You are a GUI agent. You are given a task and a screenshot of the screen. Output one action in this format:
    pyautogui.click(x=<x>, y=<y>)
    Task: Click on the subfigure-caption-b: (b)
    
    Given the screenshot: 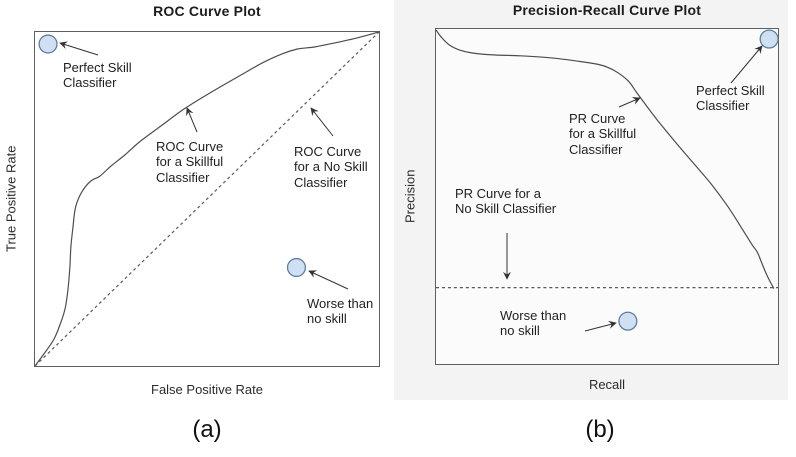 What is the action you would take?
    pyautogui.click(x=600, y=429)
    